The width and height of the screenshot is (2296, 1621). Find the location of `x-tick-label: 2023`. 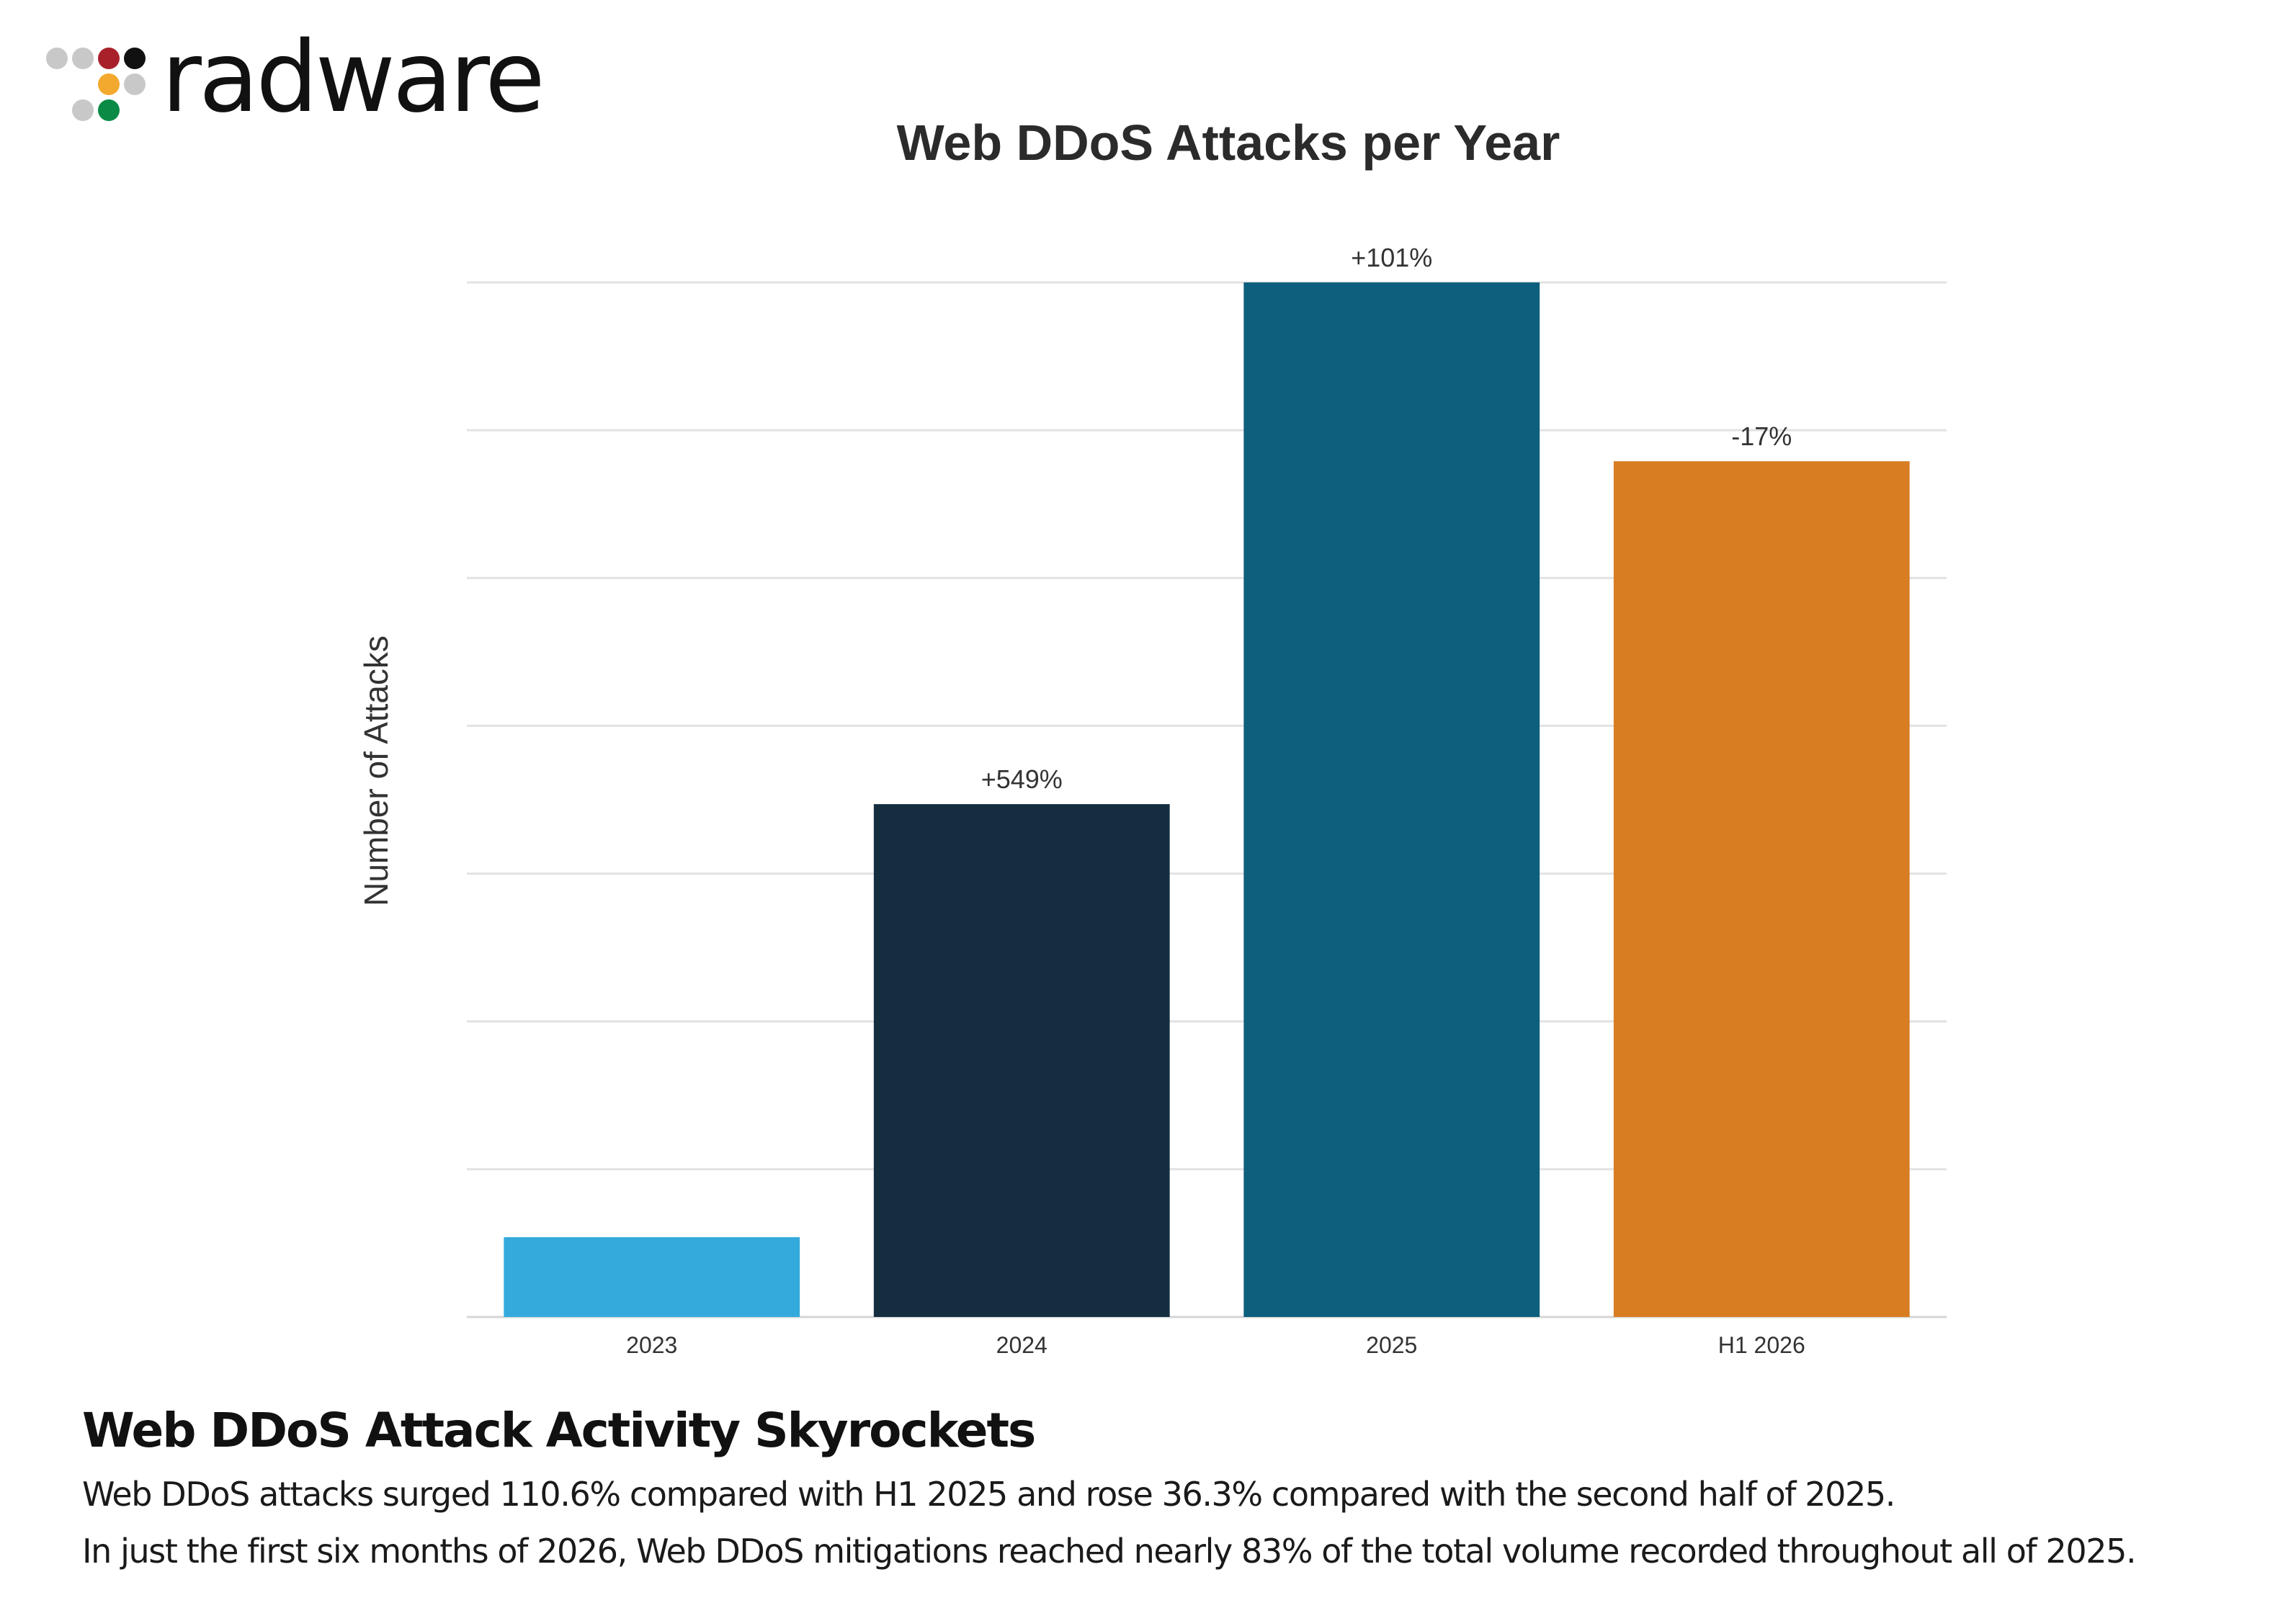

x-tick-label: 2023 is located at coordinates (651, 1345).